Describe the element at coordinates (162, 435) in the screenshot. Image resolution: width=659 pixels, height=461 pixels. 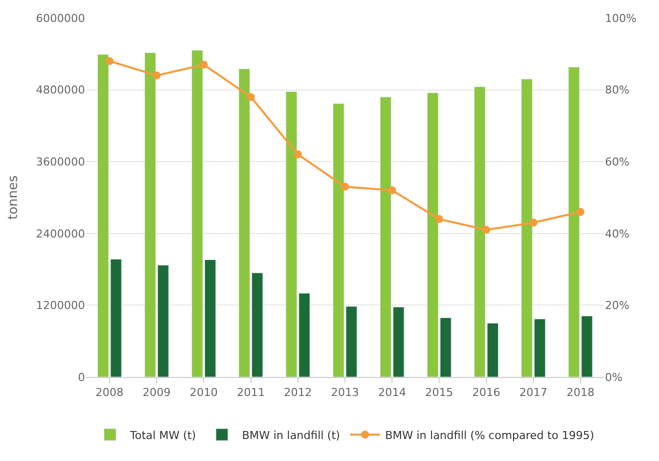
I see `legend-label: Total MW (t)` at that location.